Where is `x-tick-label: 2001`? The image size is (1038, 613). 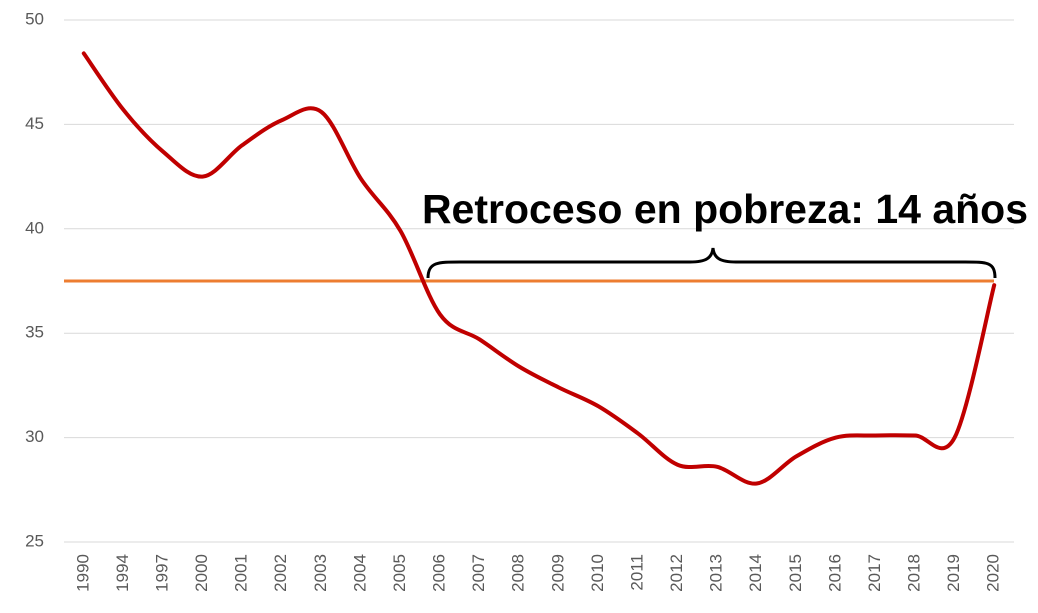
x-tick-label: 2001 is located at coordinates (241, 573).